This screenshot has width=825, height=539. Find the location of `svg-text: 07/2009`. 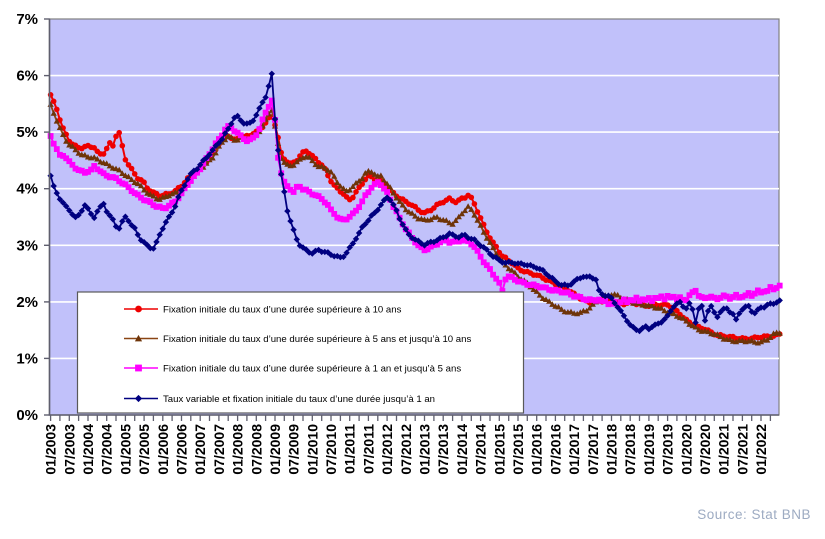

svg-text: 07/2009 is located at coordinates (294, 449).